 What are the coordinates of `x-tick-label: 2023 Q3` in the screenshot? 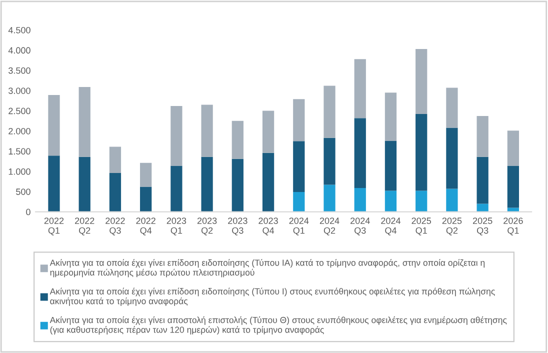 It's located at (238, 227).